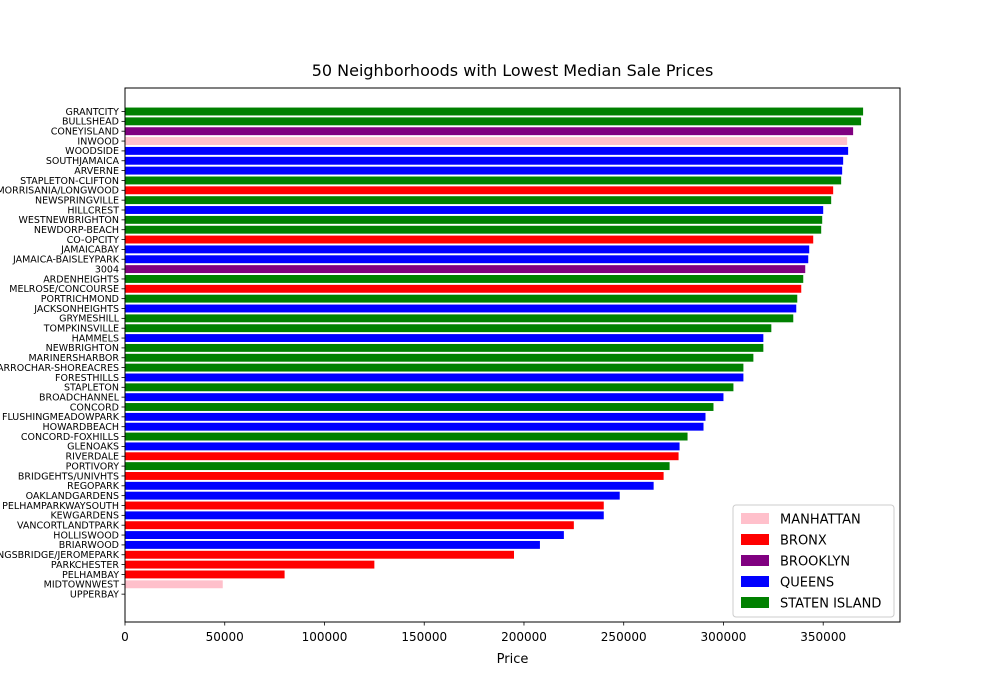  What do you see at coordinates (81, 279) in the screenshot?
I see `y-tick-label: ARDENHEIGHTS` at bounding box center [81, 279].